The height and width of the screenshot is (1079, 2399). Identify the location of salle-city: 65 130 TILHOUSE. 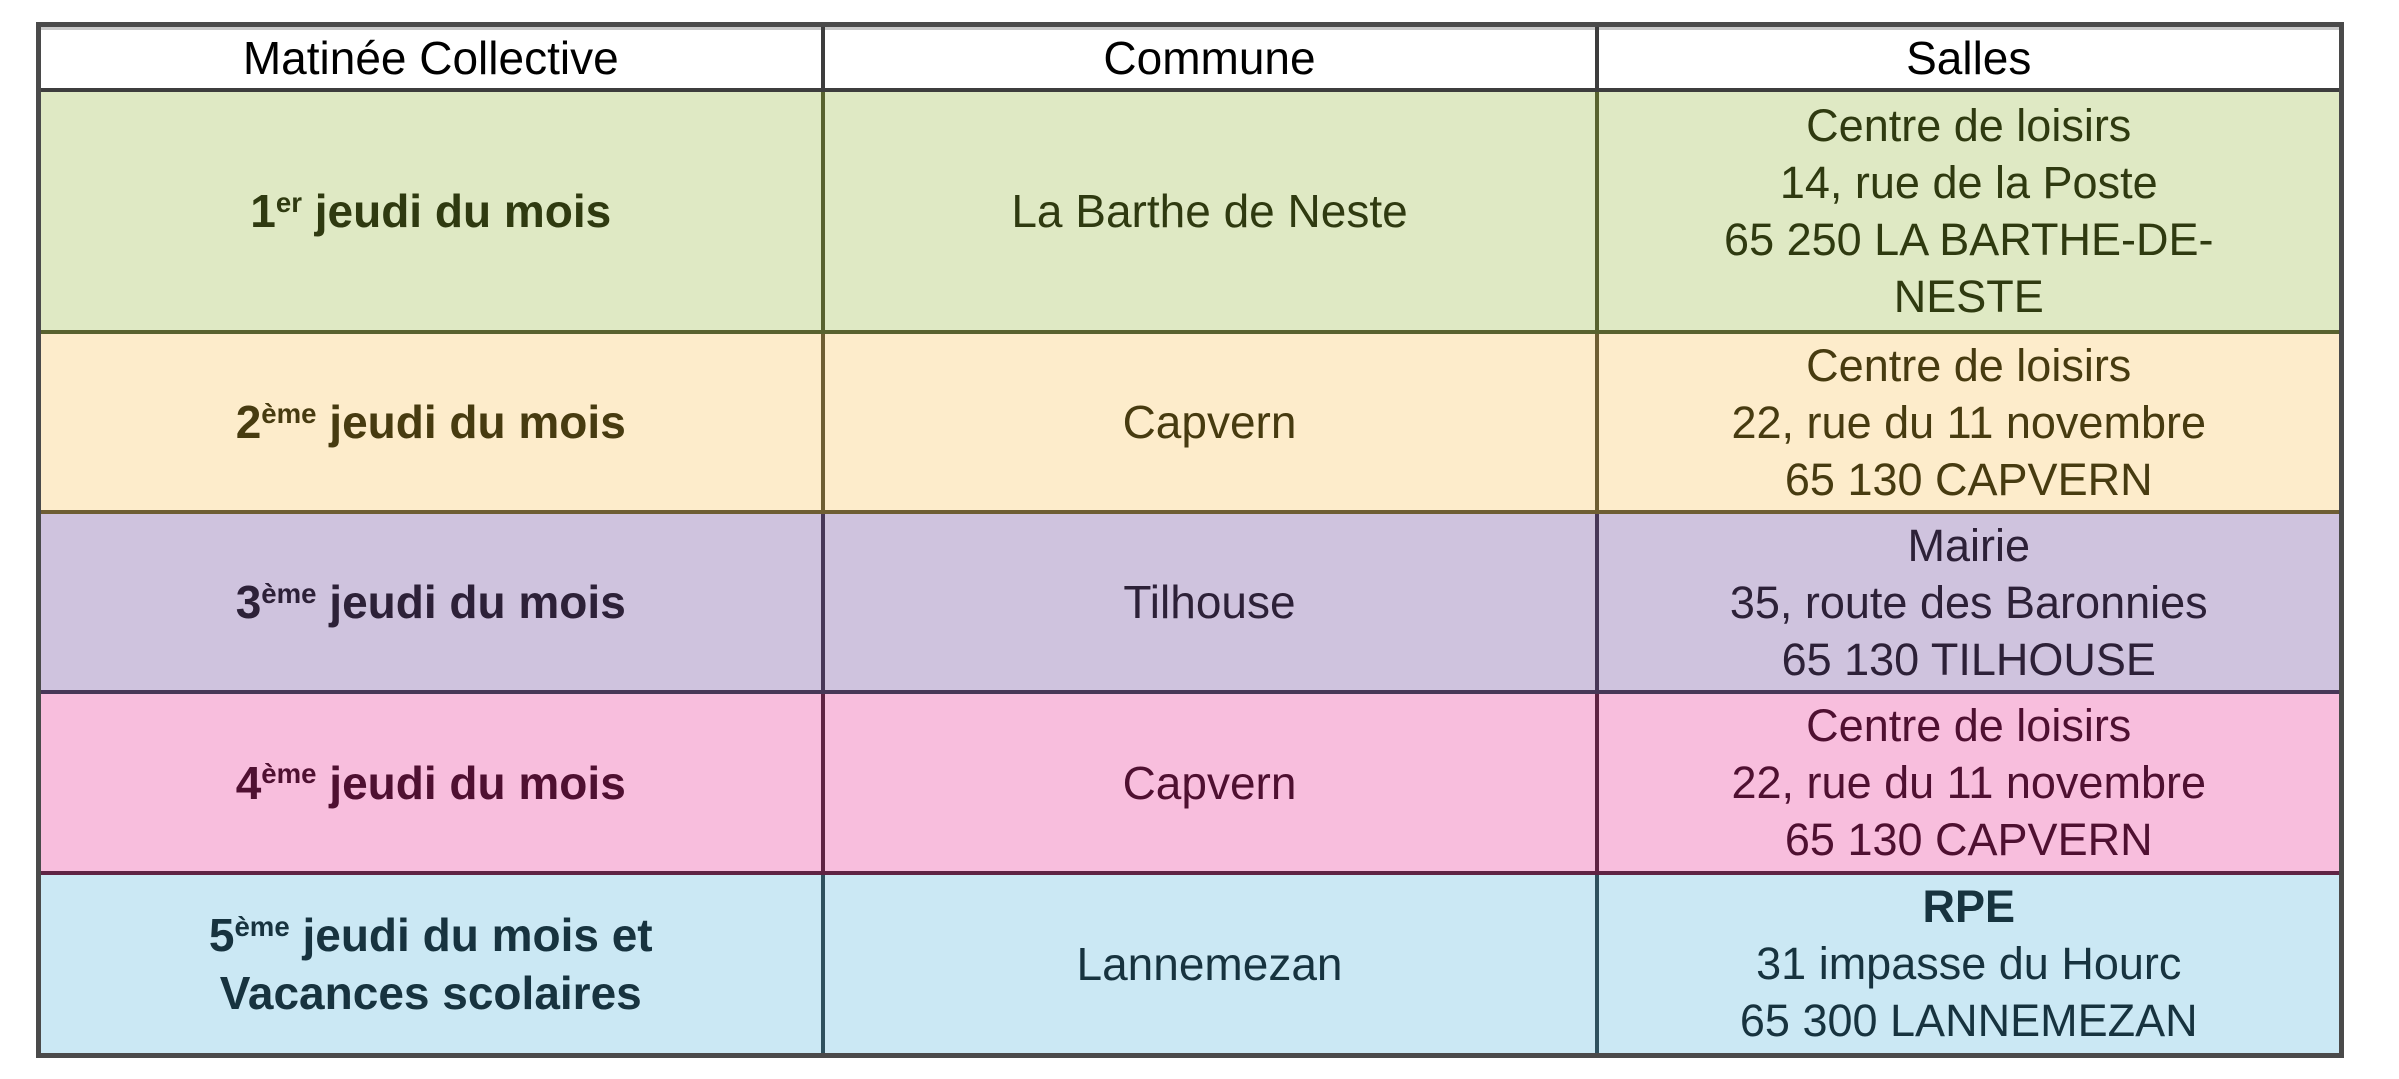
(1968, 659).